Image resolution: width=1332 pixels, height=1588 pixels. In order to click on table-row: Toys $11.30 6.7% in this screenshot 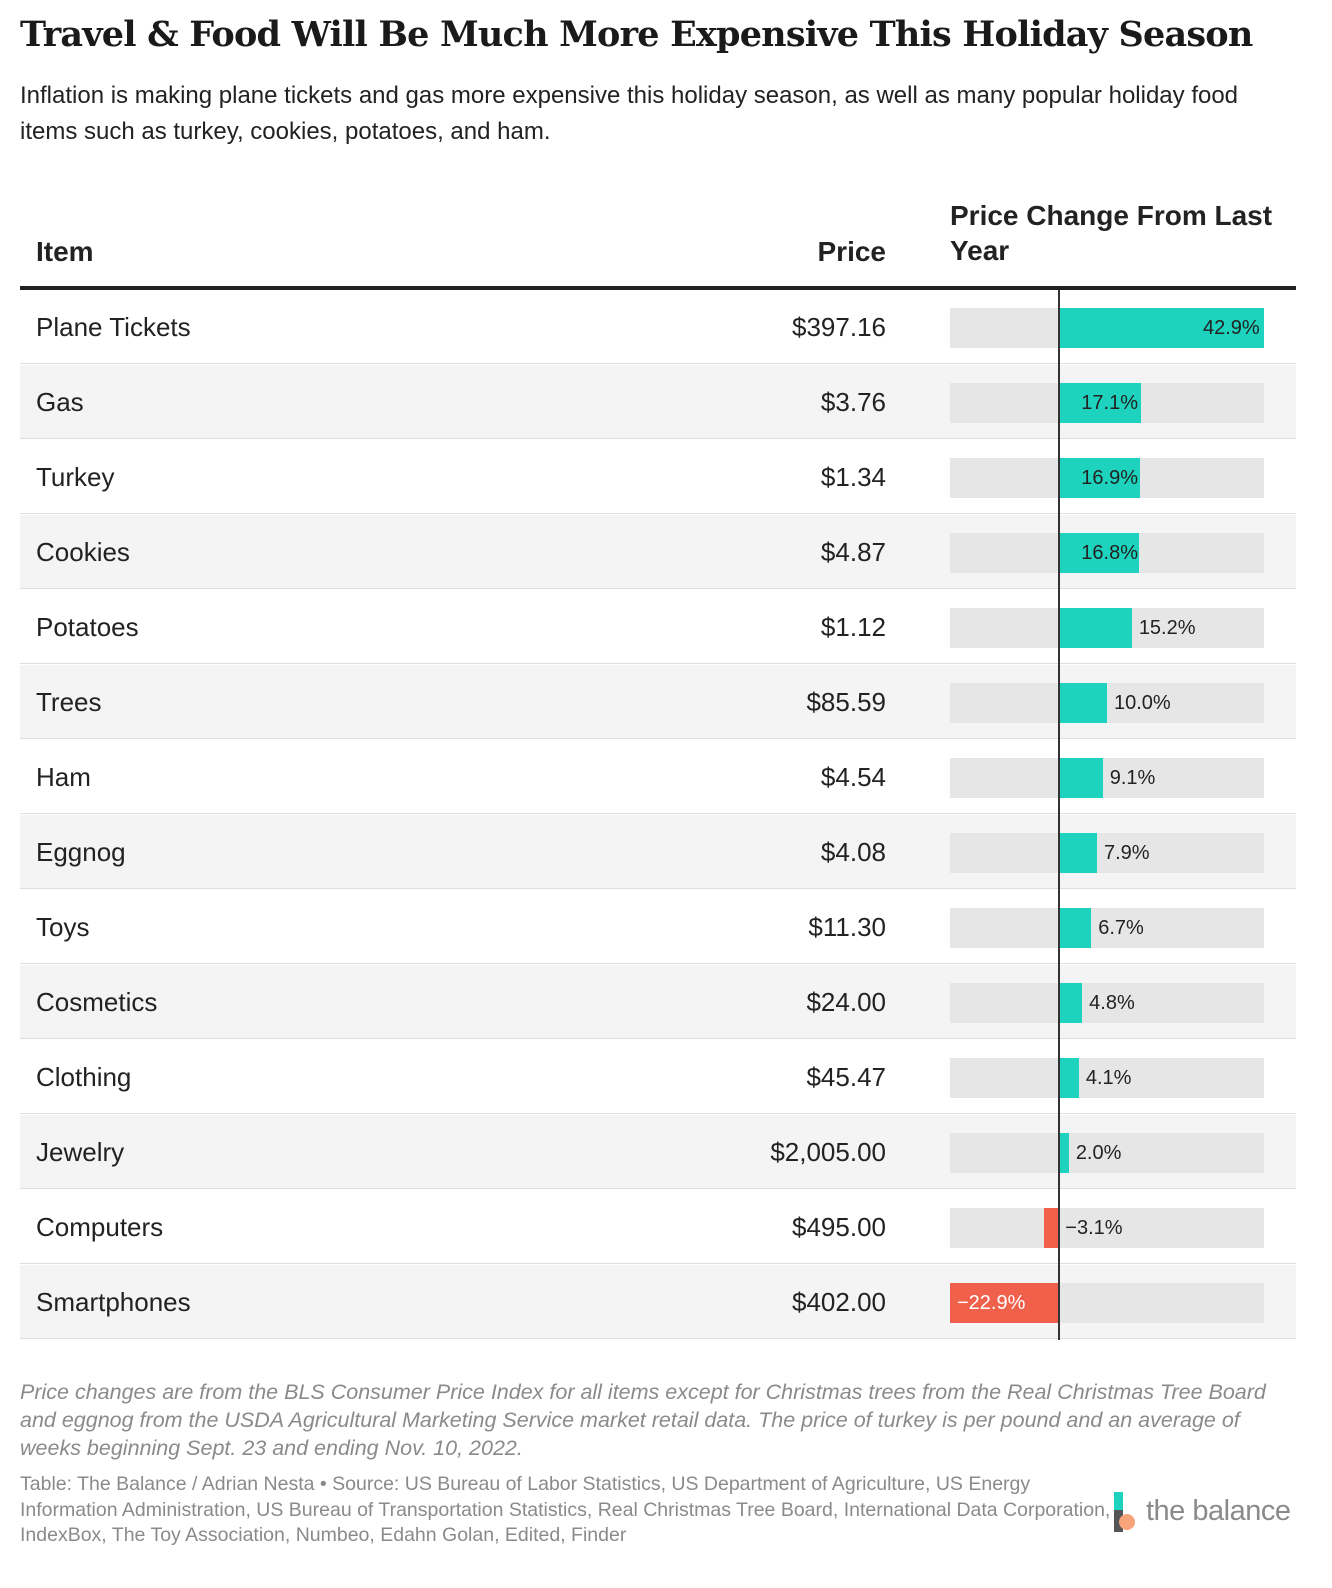, I will do `click(658, 927)`.